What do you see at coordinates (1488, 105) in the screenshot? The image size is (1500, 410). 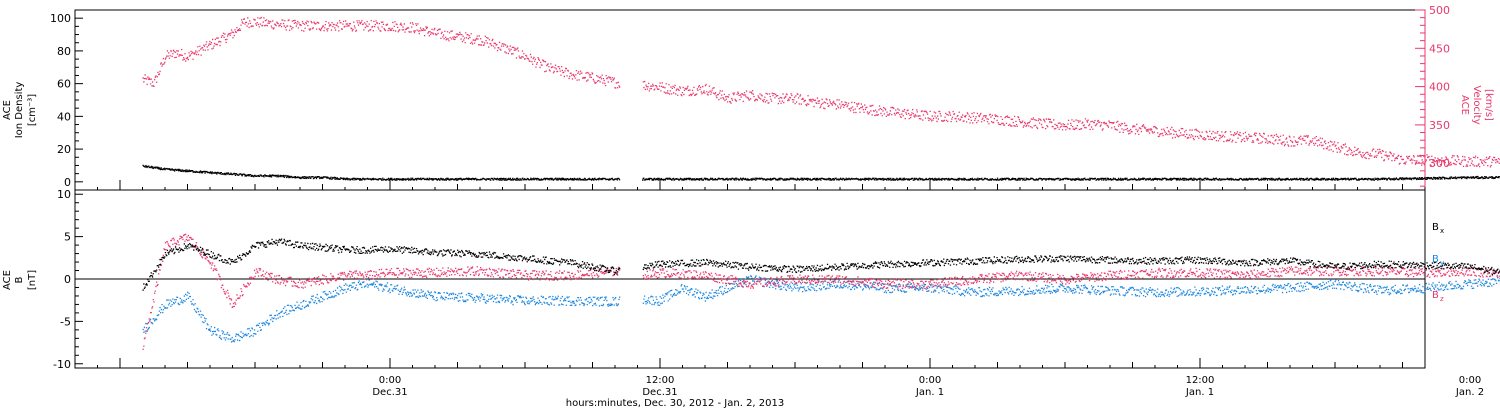 I see `velocity-axis-label-line3: [km/s]` at bounding box center [1488, 105].